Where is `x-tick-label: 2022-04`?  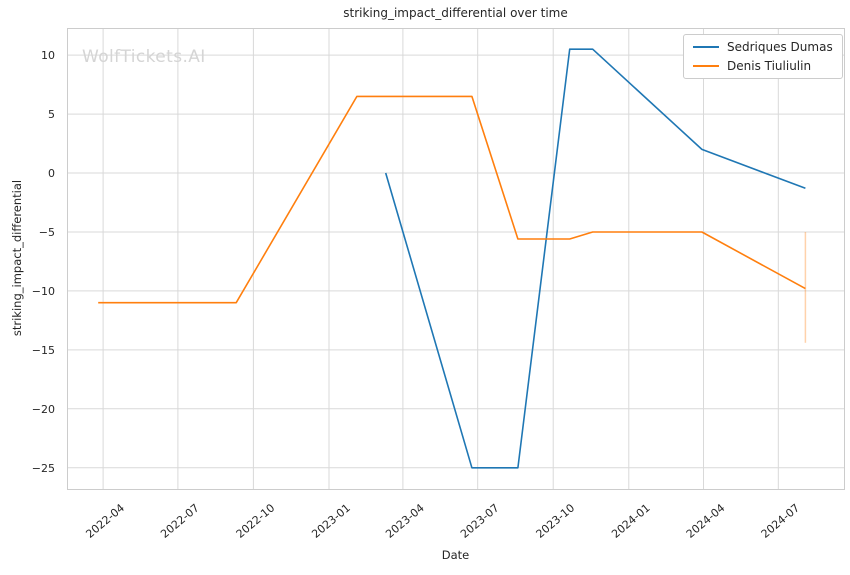
x-tick-label: 2022-04 is located at coordinates (105, 521).